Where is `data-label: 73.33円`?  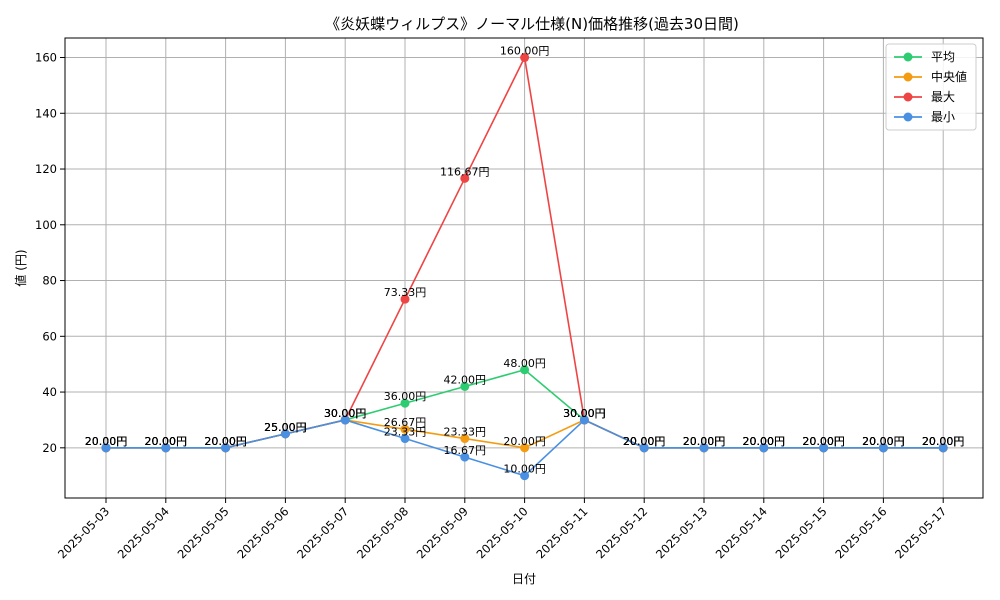
data-label: 73.33円 is located at coordinates (405, 292).